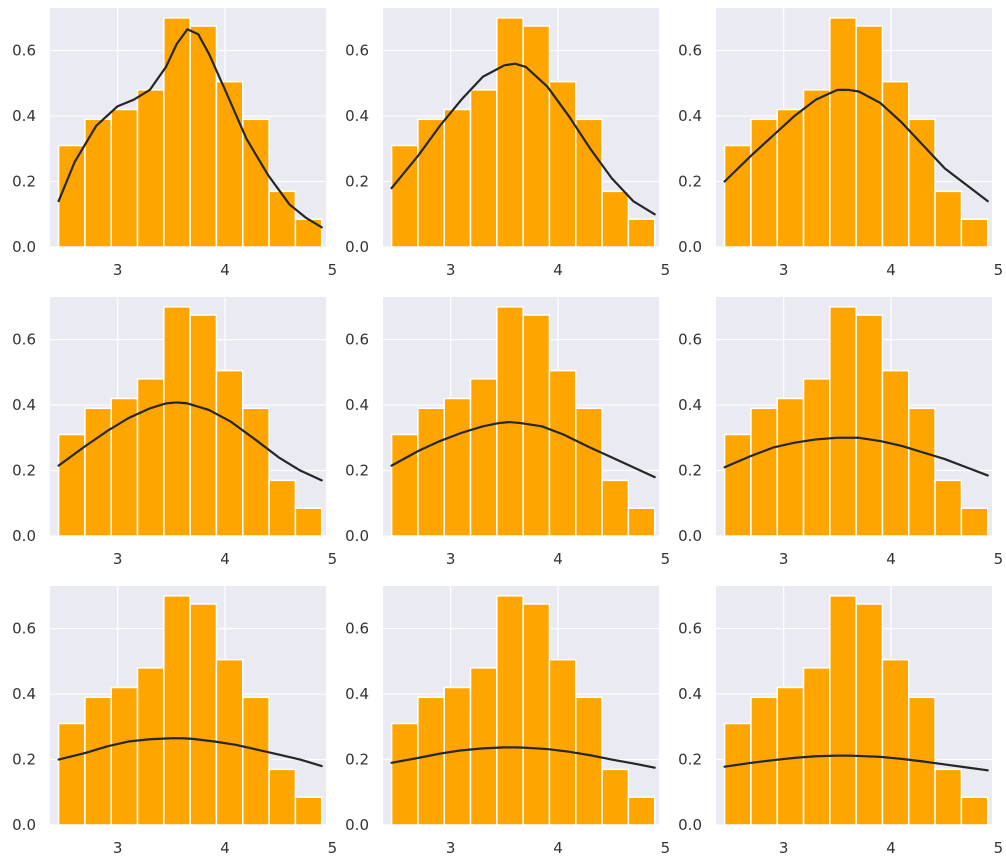 The height and width of the screenshot is (861, 1006). Describe the element at coordinates (840, 721) in the screenshot. I see `subplot-9: 0.0 0.2 0.4 0.6 3 4 5` at that location.